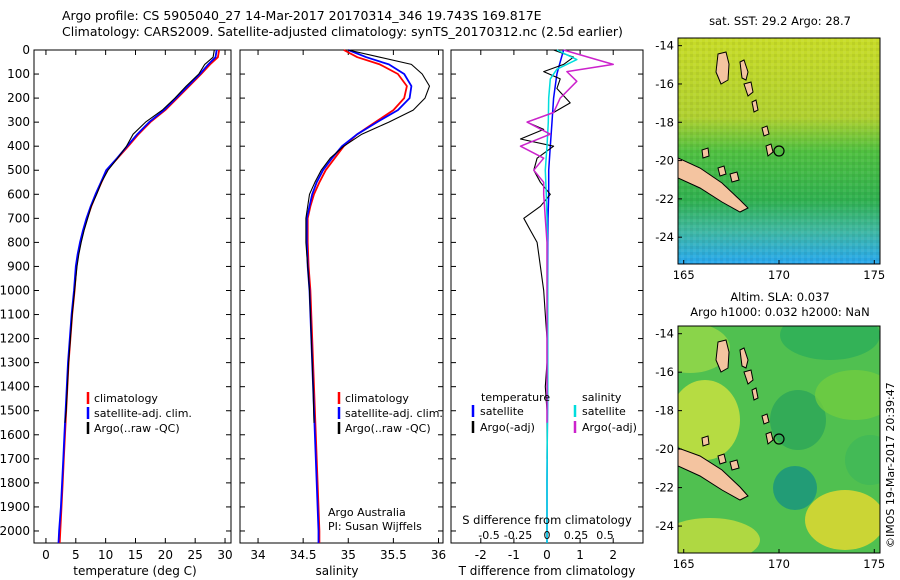 Image resolution: width=900 pixels, height=580 pixels. What do you see at coordinates (547, 571) in the screenshot?
I see `difference-xlabel: T difference from climatology` at bounding box center [547, 571].